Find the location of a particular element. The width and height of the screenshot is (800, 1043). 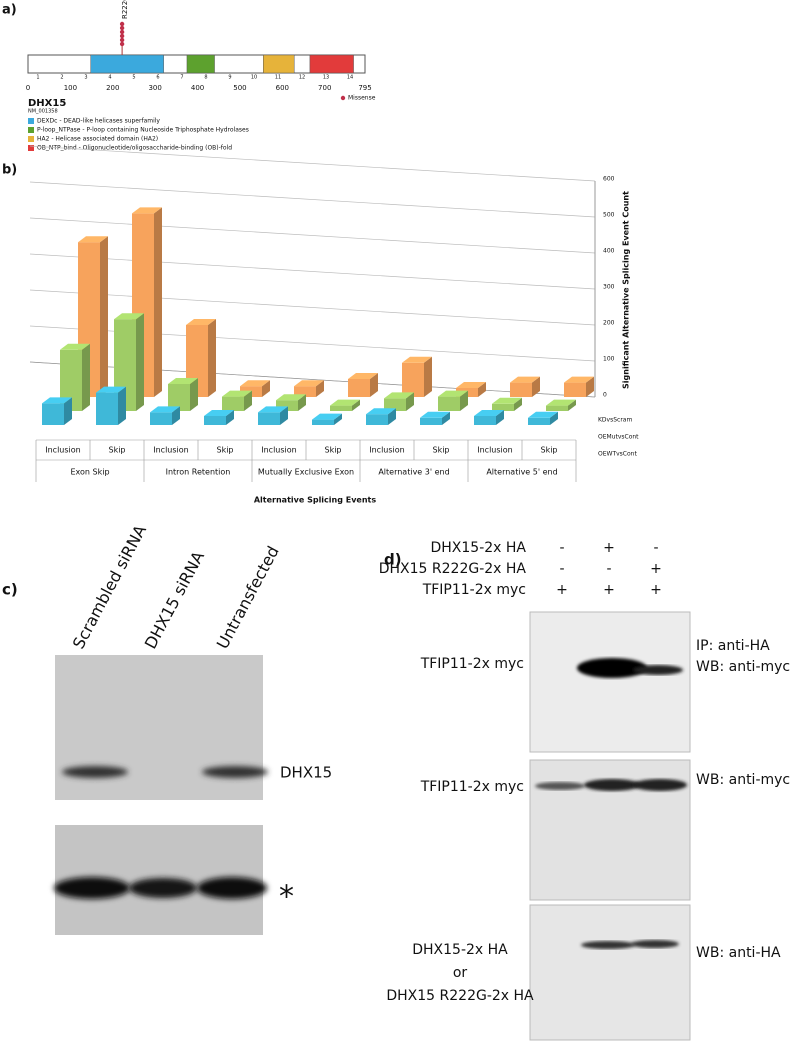

condition-label: DHX15 R222G-2x HA is located at coordinates (453, 569).